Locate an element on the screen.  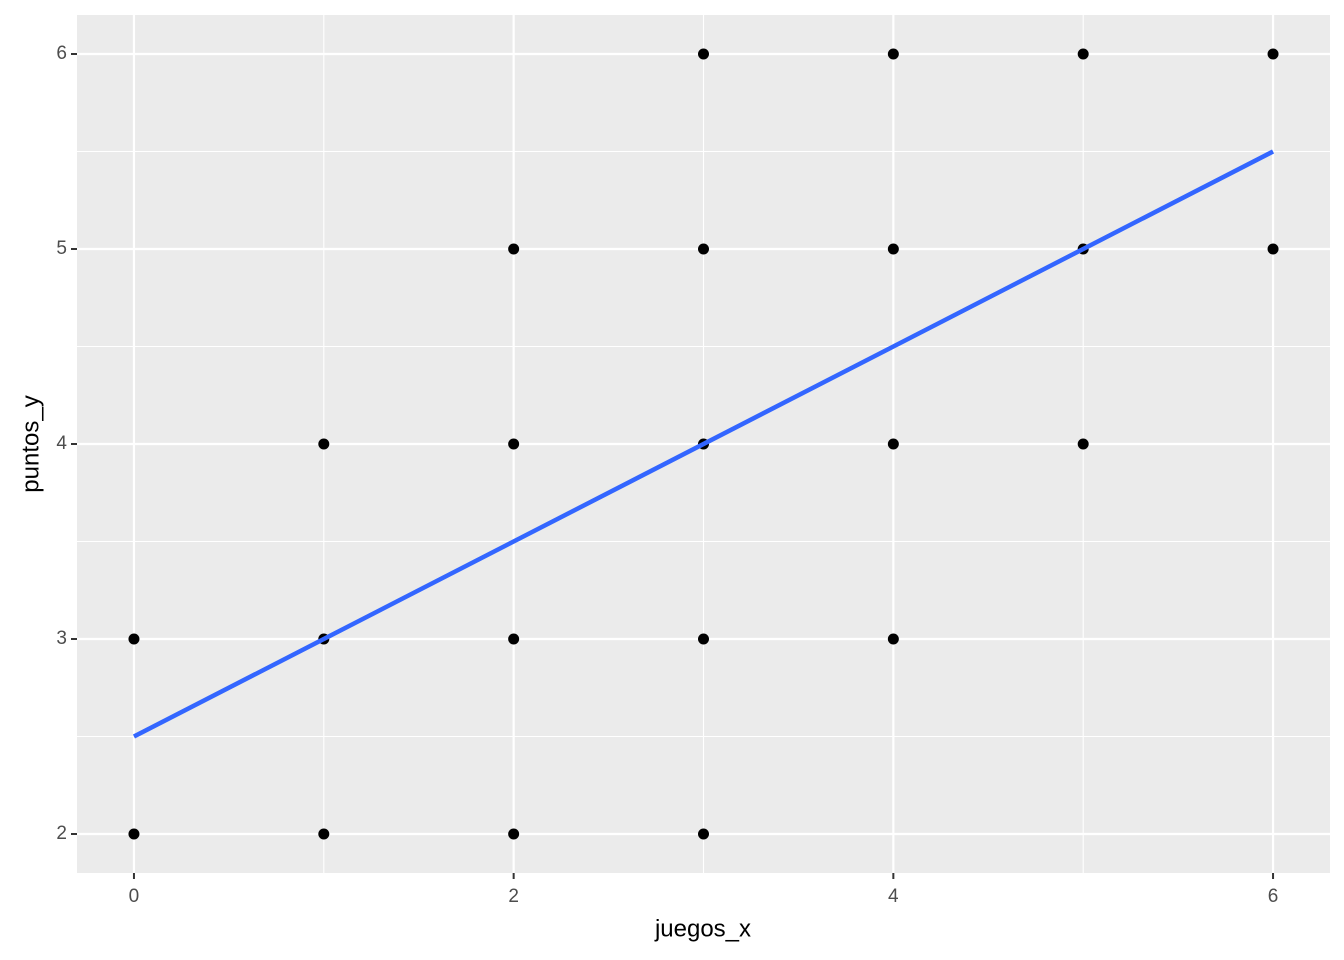
y-tick-label: 4 is located at coordinates (61, 443).